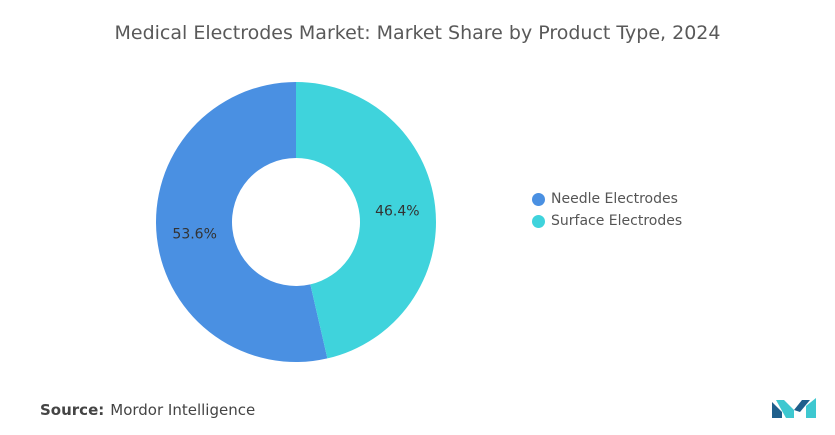 The width and height of the screenshot is (835, 435). What do you see at coordinates (614, 199) in the screenshot?
I see `legend-label-needle-electrodes: Needle Electrodes` at bounding box center [614, 199].